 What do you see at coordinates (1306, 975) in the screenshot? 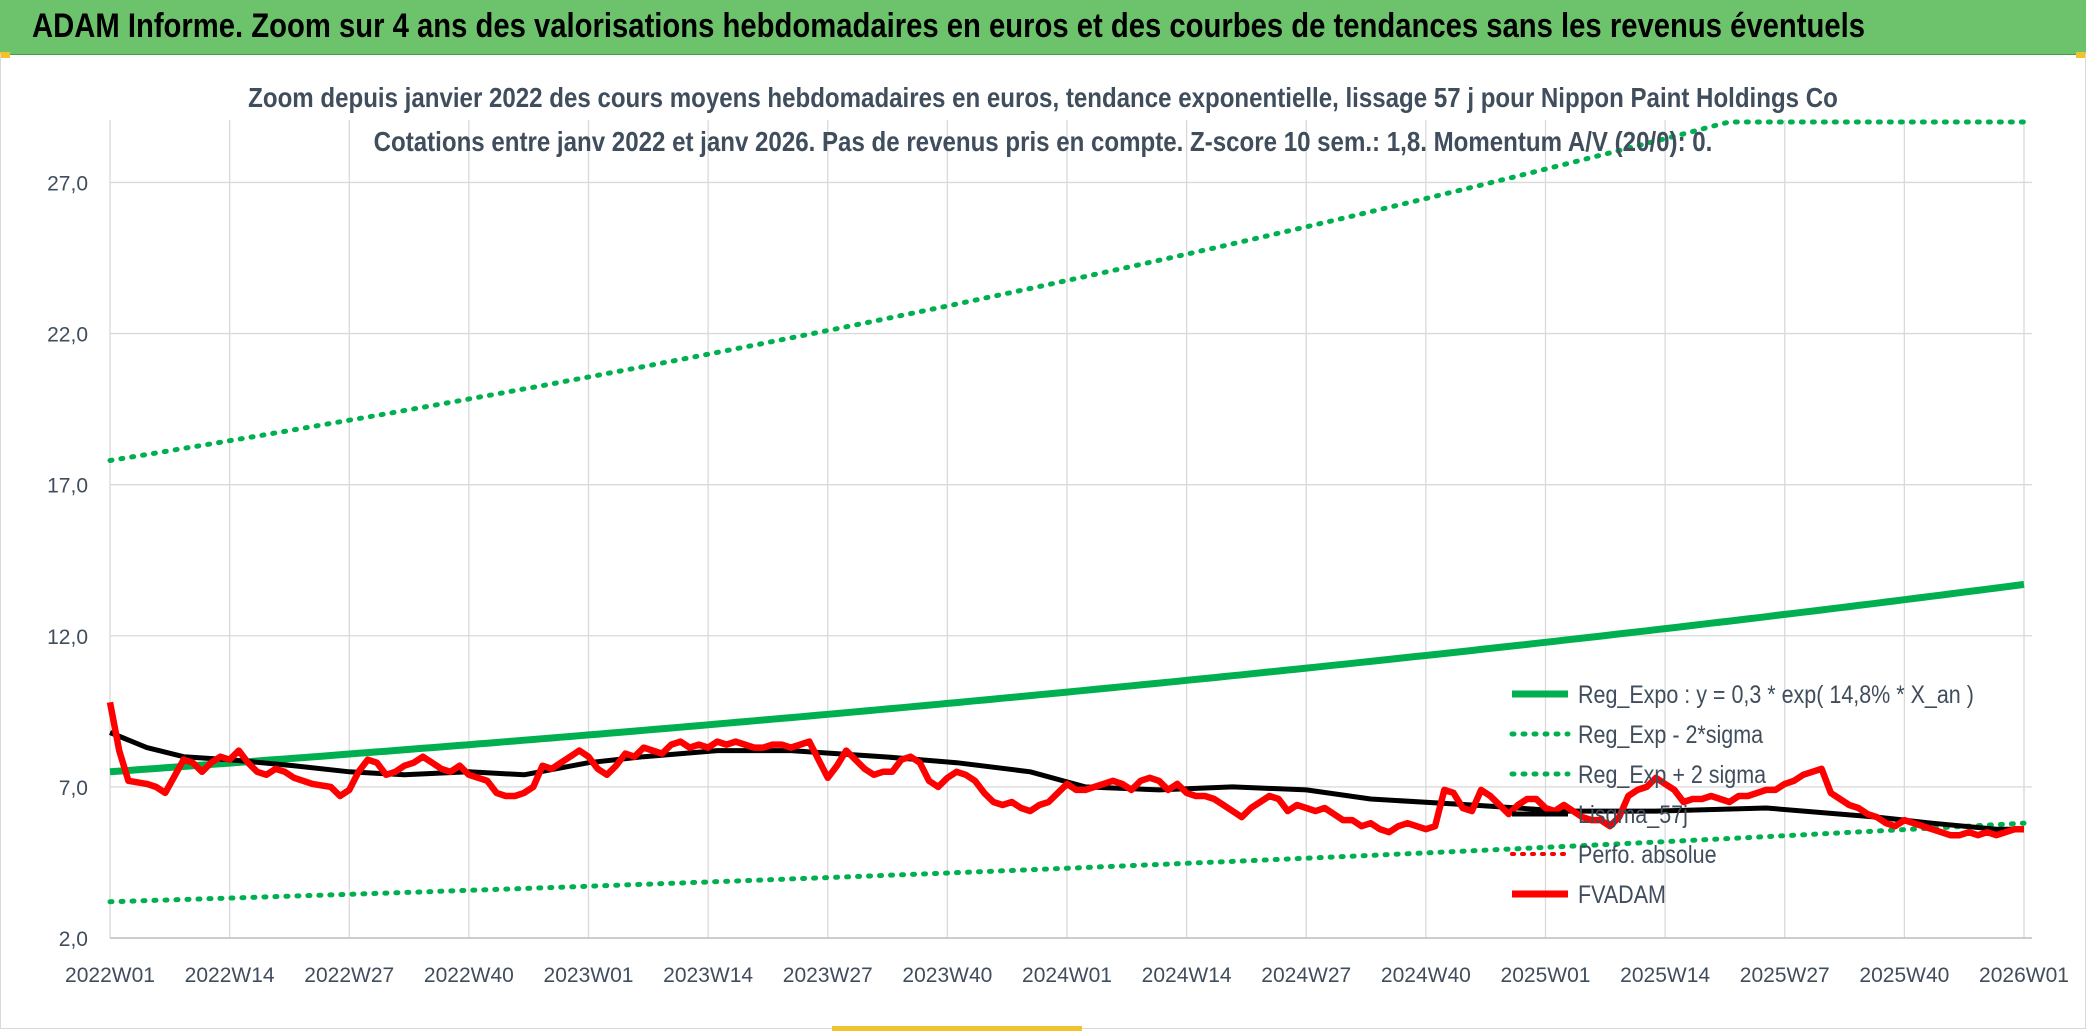
I see `x-tick-label: 2024W27` at bounding box center [1306, 975].